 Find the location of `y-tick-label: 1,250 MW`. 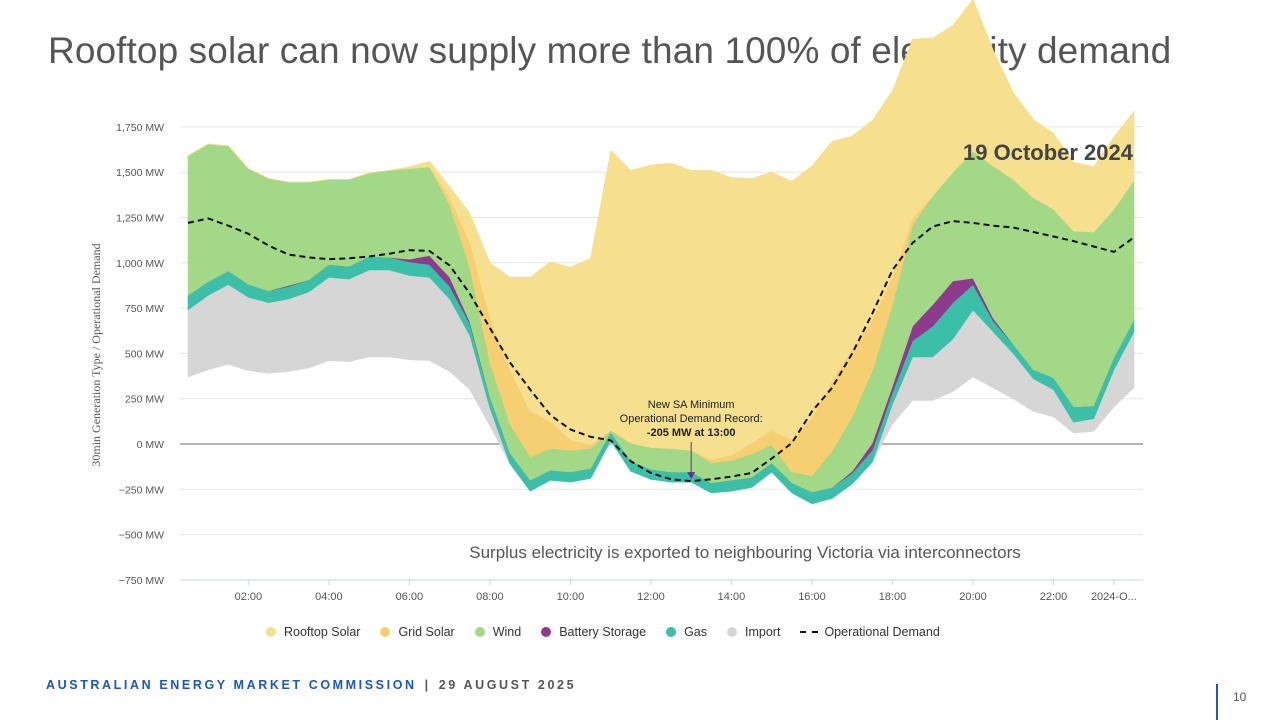

y-tick-label: 1,250 MW is located at coordinates (140, 219).